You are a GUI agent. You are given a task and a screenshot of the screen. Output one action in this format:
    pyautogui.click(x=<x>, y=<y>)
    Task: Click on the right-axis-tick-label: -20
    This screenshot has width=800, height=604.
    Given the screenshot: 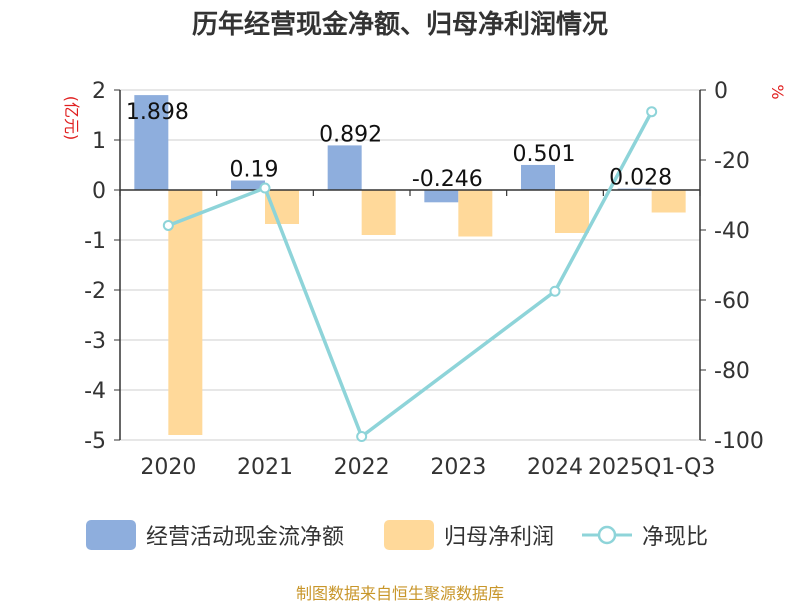 What is the action you would take?
    pyautogui.click(x=732, y=161)
    